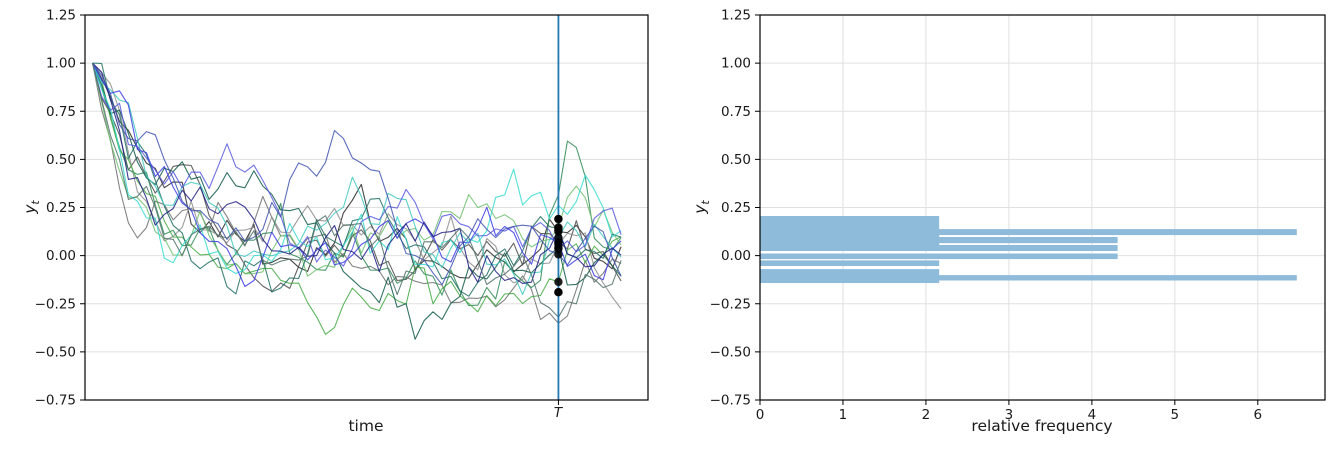  I want to click on x-tick-label: 5, so click(1175, 415).